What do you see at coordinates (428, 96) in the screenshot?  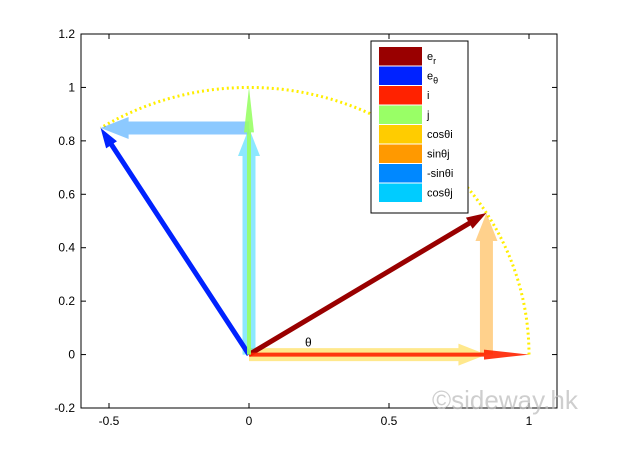 I see `legend-label: i` at bounding box center [428, 96].